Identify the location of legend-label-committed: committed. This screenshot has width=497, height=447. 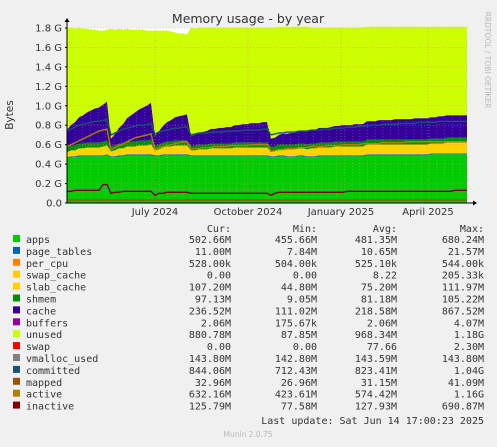
(53, 371).